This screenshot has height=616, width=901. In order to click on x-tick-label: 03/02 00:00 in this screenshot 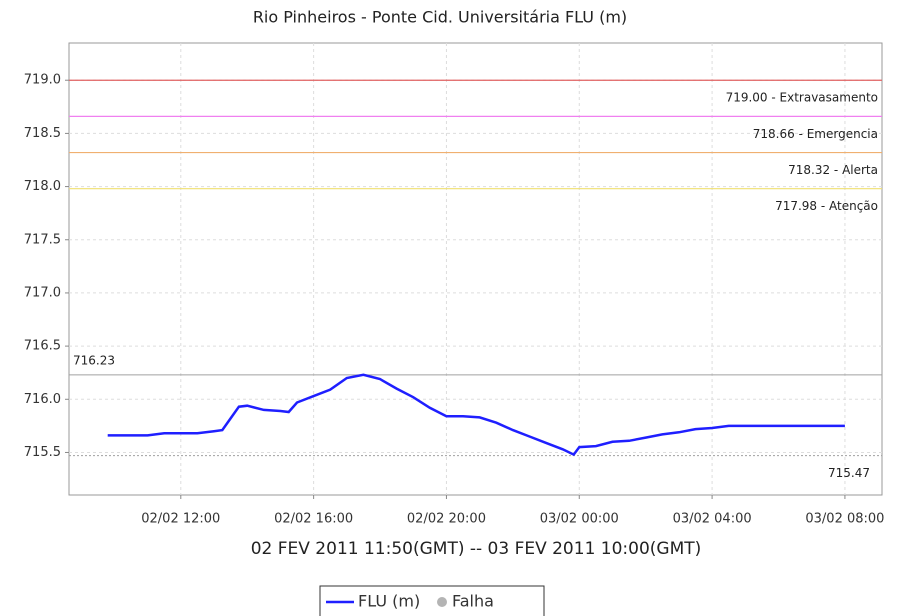, I will do `click(579, 519)`.